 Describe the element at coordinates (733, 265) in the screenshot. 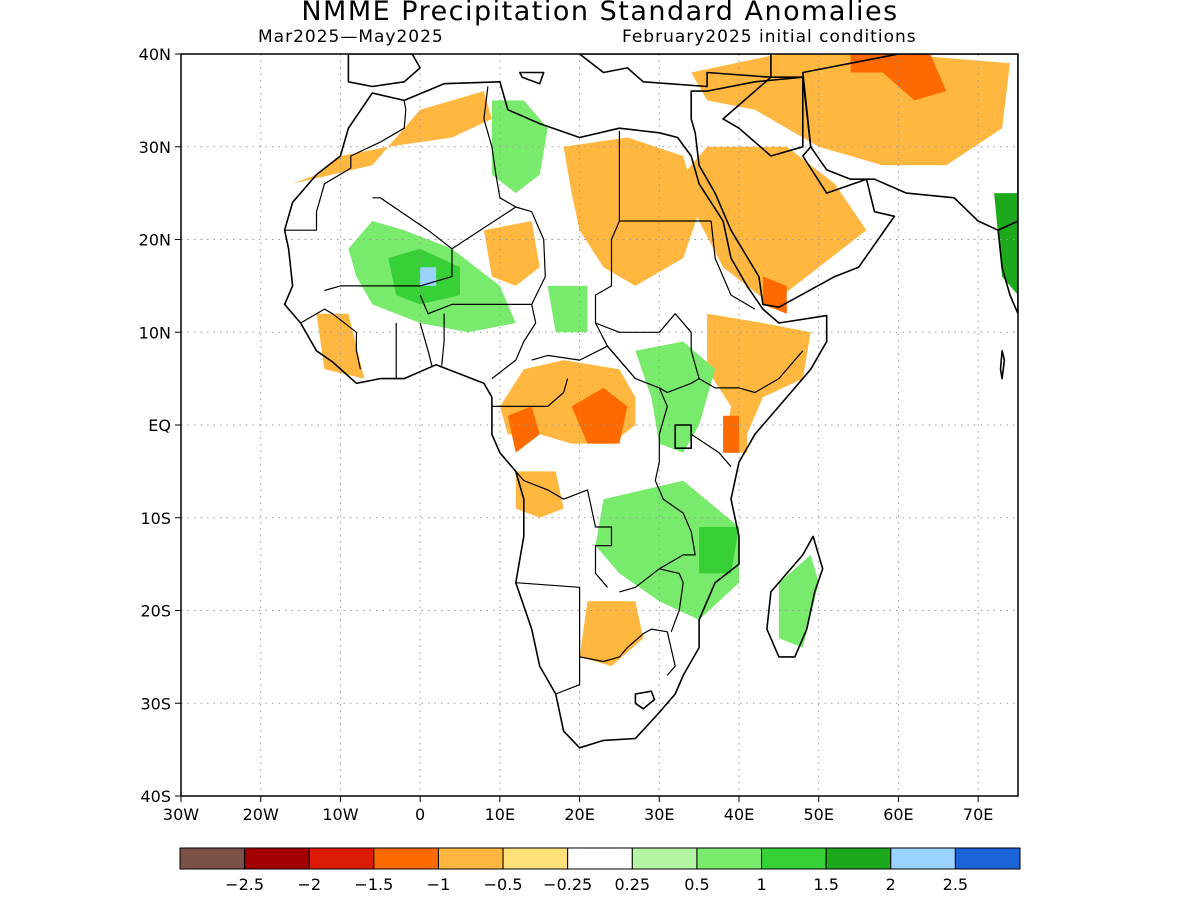

I see `border-horn` at that location.